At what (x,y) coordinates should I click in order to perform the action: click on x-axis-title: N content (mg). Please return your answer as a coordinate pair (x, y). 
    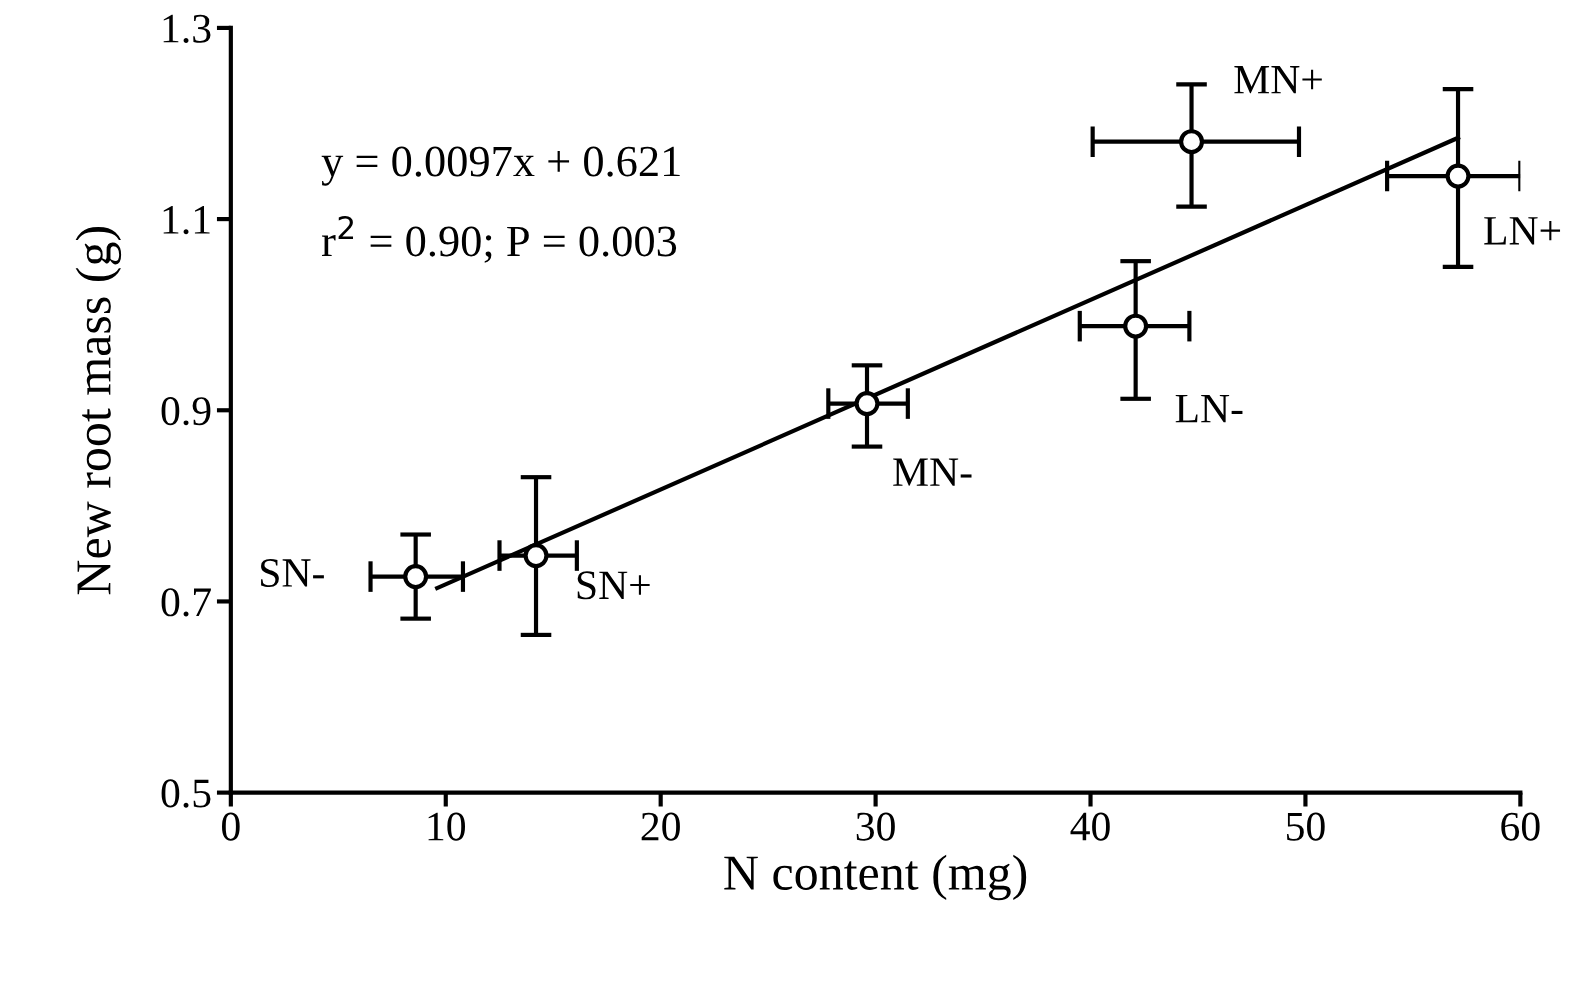
    Looking at the image, I should click on (875, 877).